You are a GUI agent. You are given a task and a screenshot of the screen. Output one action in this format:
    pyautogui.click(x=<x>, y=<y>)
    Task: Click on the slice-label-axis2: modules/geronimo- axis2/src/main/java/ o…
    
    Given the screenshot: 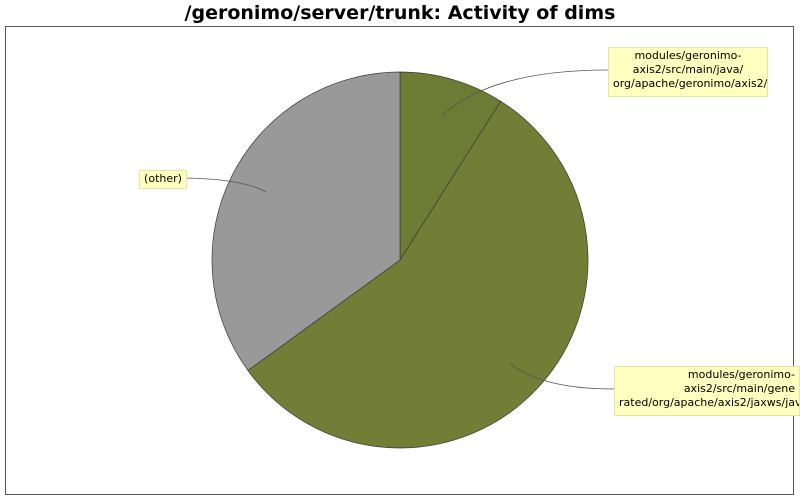 What is the action you would take?
    pyautogui.click(x=688, y=72)
    